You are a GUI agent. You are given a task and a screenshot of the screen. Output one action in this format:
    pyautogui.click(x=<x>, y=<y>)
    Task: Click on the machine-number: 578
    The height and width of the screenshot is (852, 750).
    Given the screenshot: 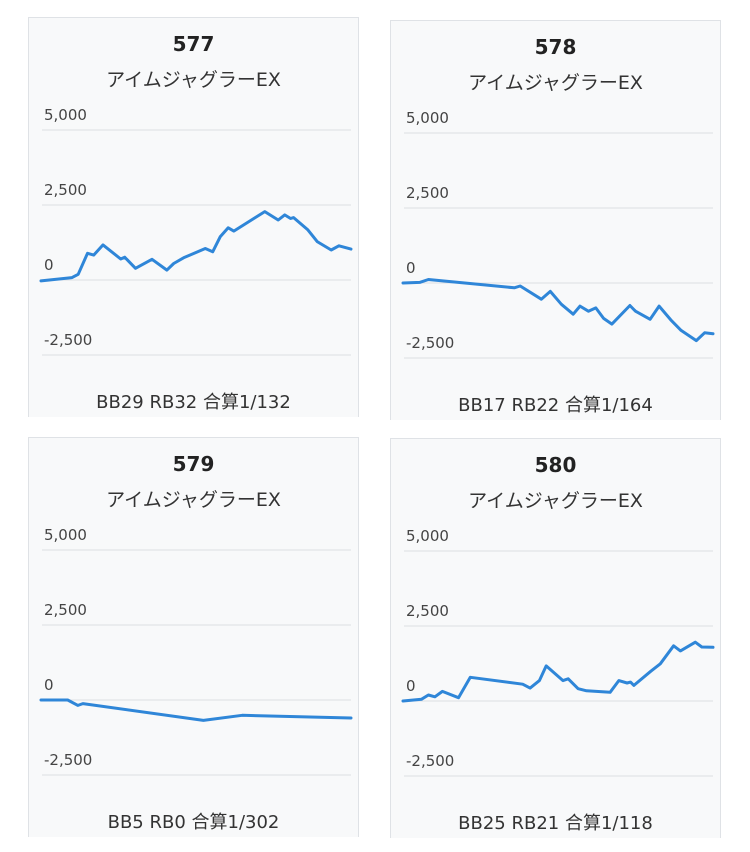 What is the action you would take?
    pyautogui.click(x=555, y=47)
    